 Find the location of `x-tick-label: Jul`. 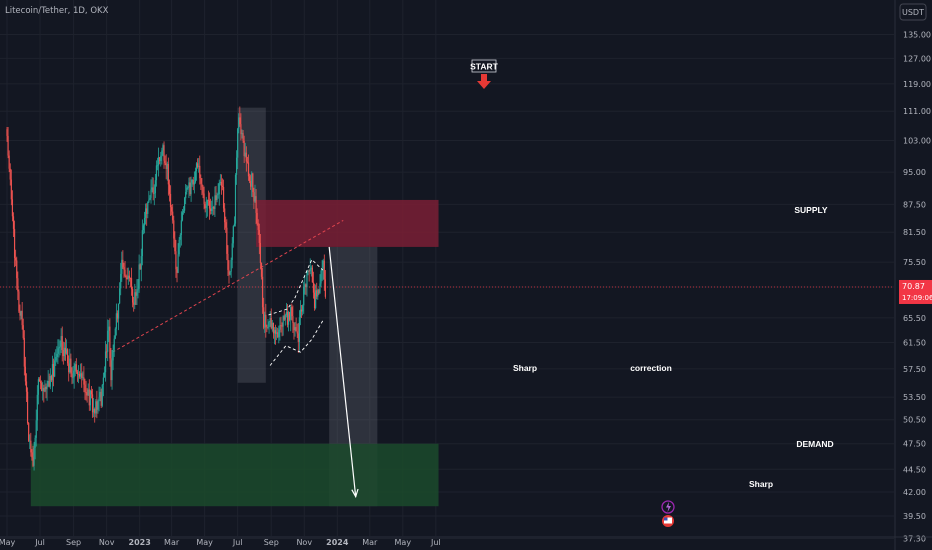

x-tick-label: Jul is located at coordinates (237, 542).